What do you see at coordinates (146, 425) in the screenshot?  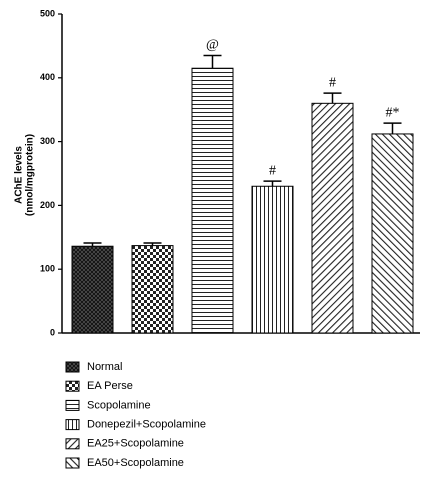 I see `legend-label: Donepezil+Scopolamine` at bounding box center [146, 425].